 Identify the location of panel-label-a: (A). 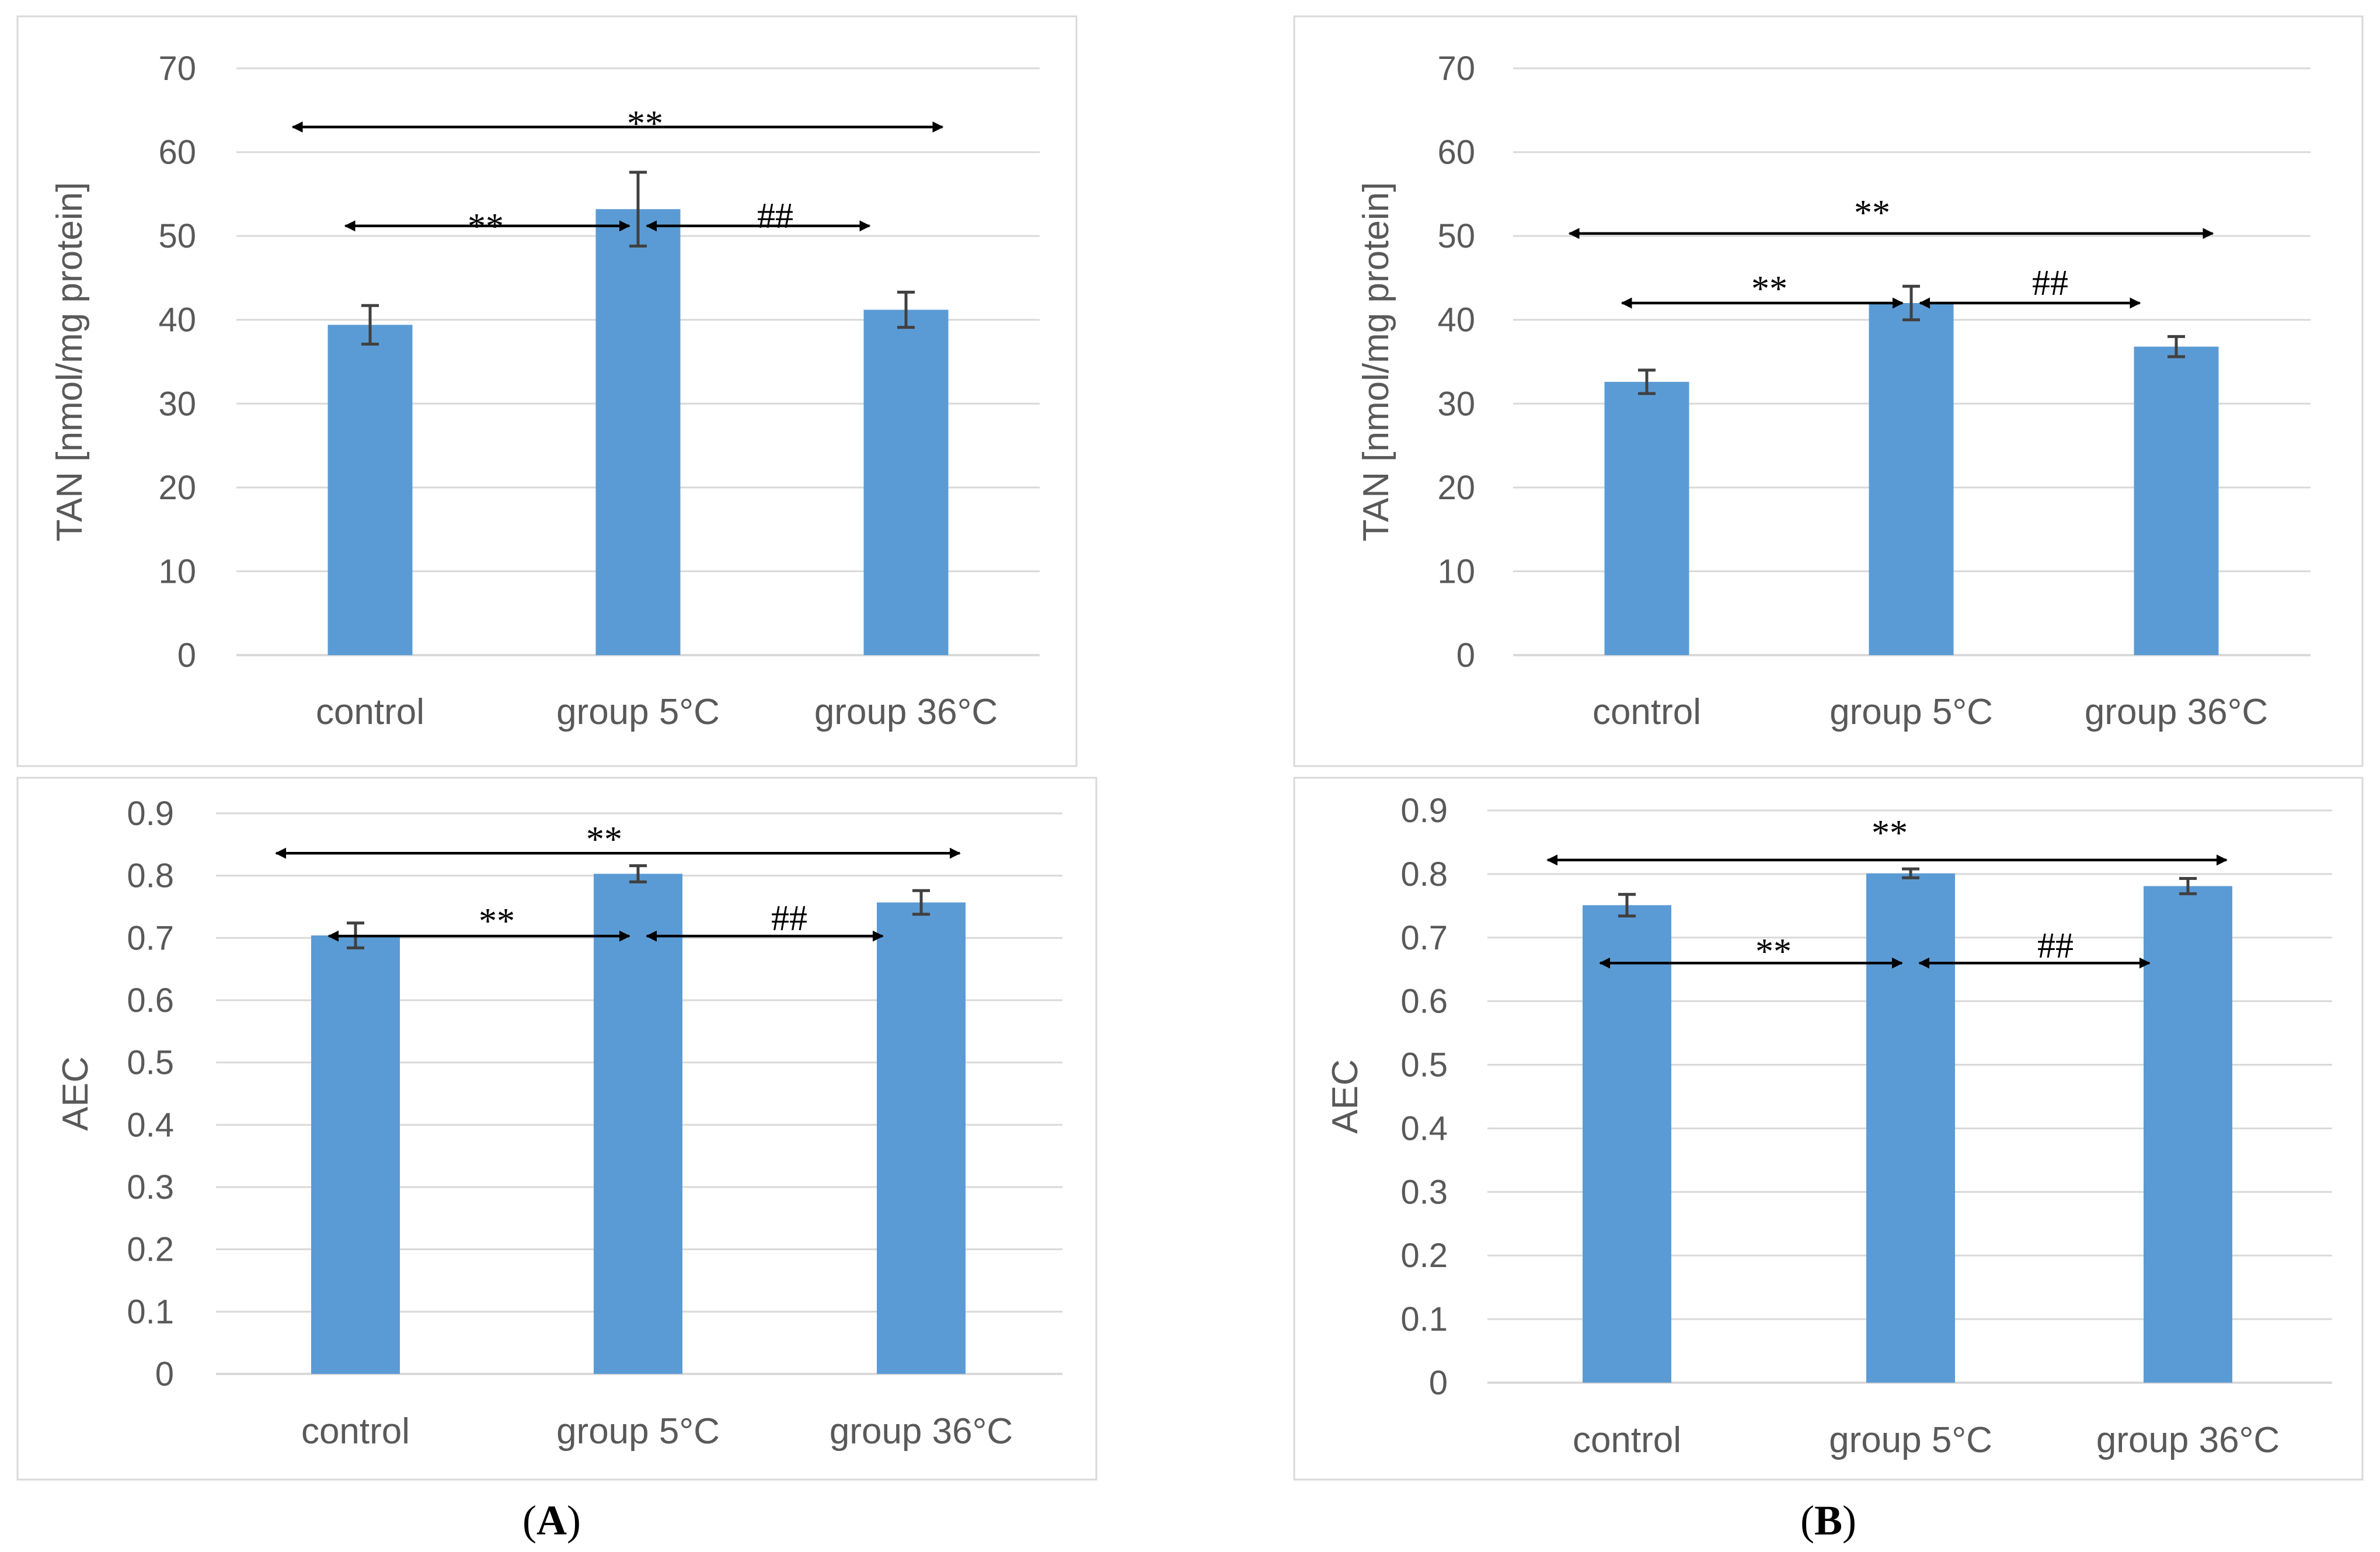
(551, 1520).